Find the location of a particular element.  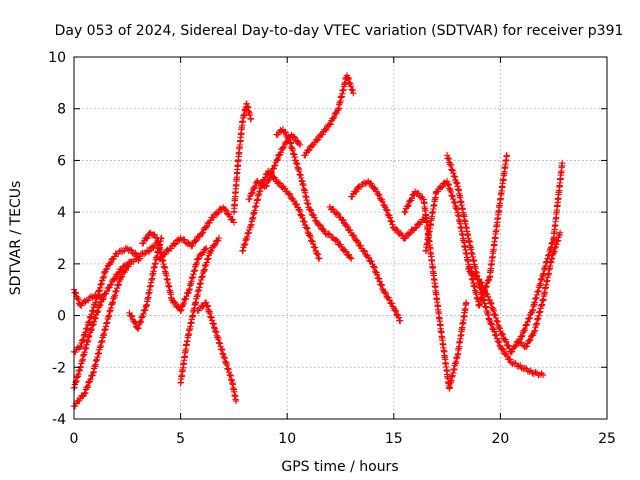

x-axis-label: GPS time / hours is located at coordinates (339, 467).